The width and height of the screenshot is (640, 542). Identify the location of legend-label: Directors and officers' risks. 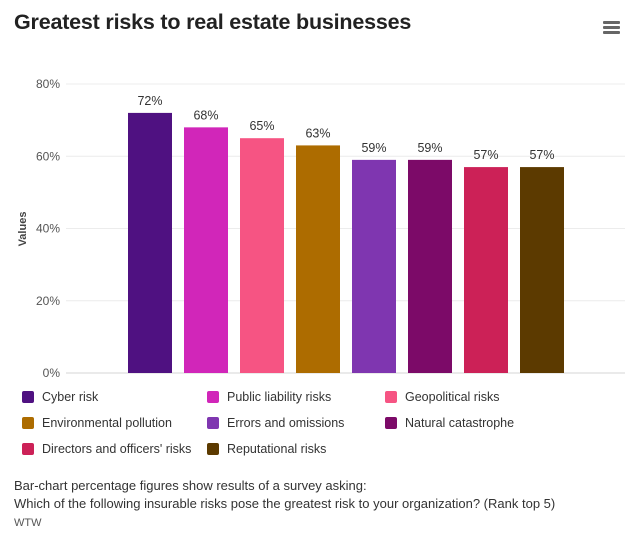
(117, 449).